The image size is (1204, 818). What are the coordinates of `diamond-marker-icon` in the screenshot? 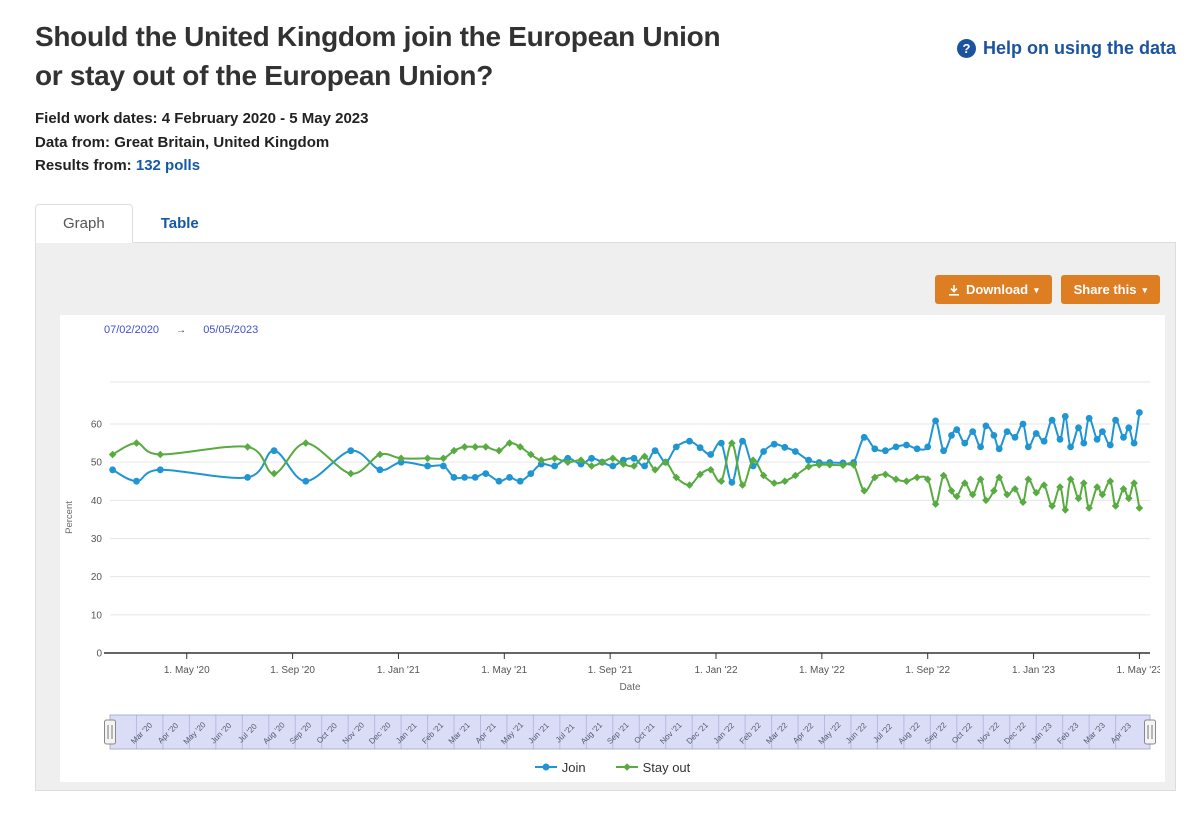 It's located at (626, 767).